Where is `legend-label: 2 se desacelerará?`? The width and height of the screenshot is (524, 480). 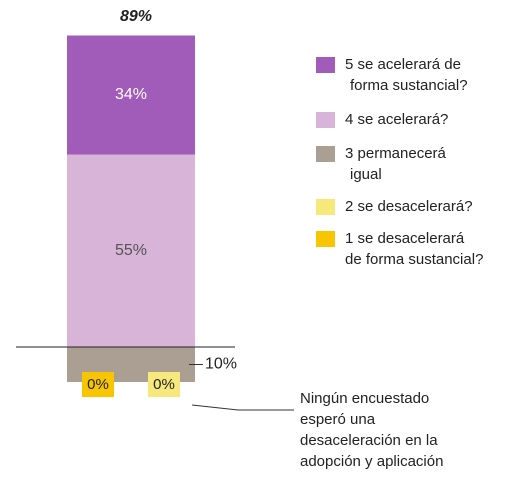 legend-label: 2 se desacelerará? is located at coordinates (409, 206).